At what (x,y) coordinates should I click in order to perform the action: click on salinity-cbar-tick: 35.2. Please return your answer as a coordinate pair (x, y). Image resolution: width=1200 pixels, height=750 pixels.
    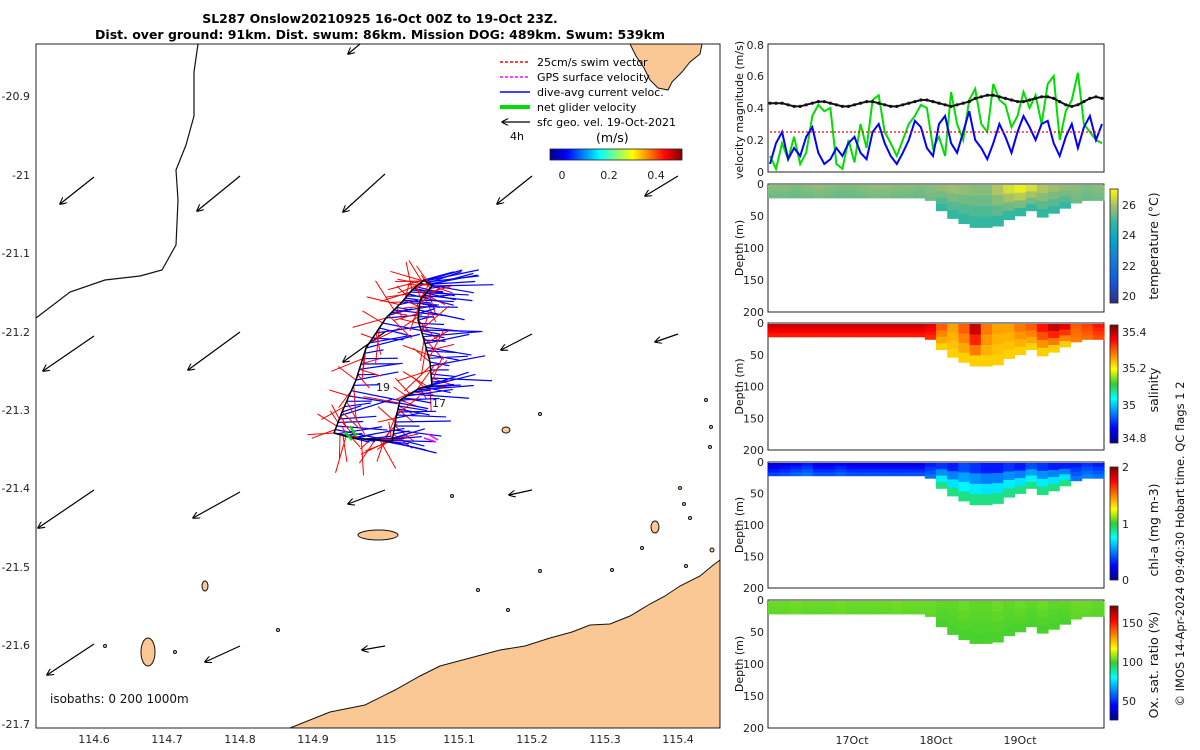
    Looking at the image, I should click on (1134, 368).